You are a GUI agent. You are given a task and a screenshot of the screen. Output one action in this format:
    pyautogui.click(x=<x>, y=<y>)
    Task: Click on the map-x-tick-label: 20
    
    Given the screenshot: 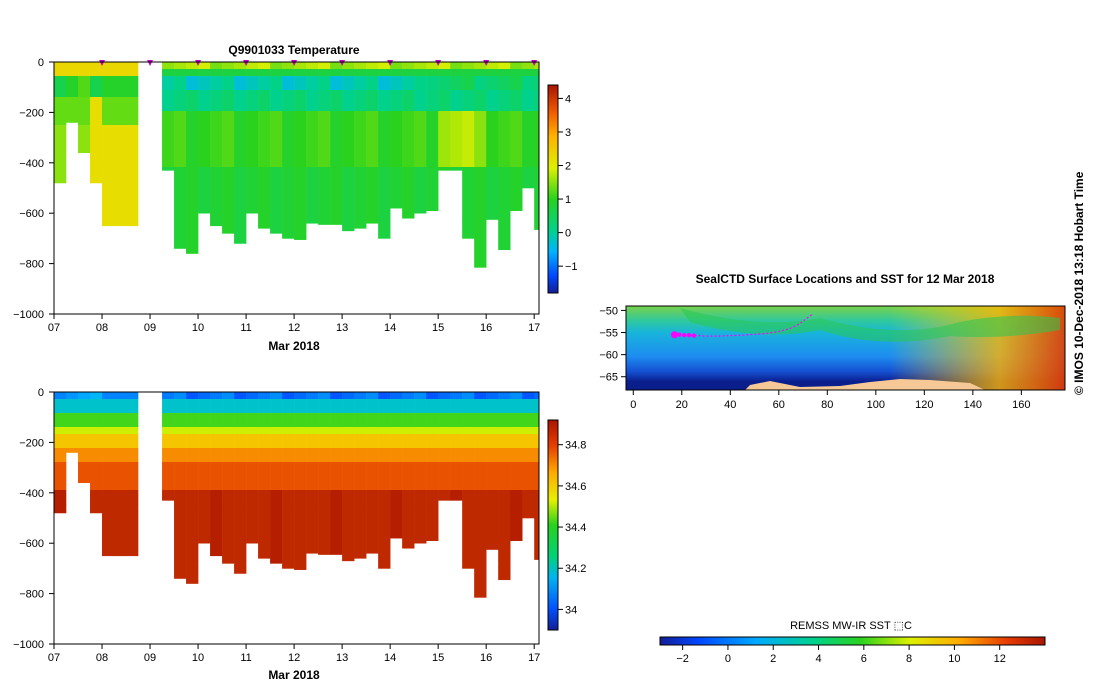 What is the action you would take?
    pyautogui.click(x=682, y=405)
    